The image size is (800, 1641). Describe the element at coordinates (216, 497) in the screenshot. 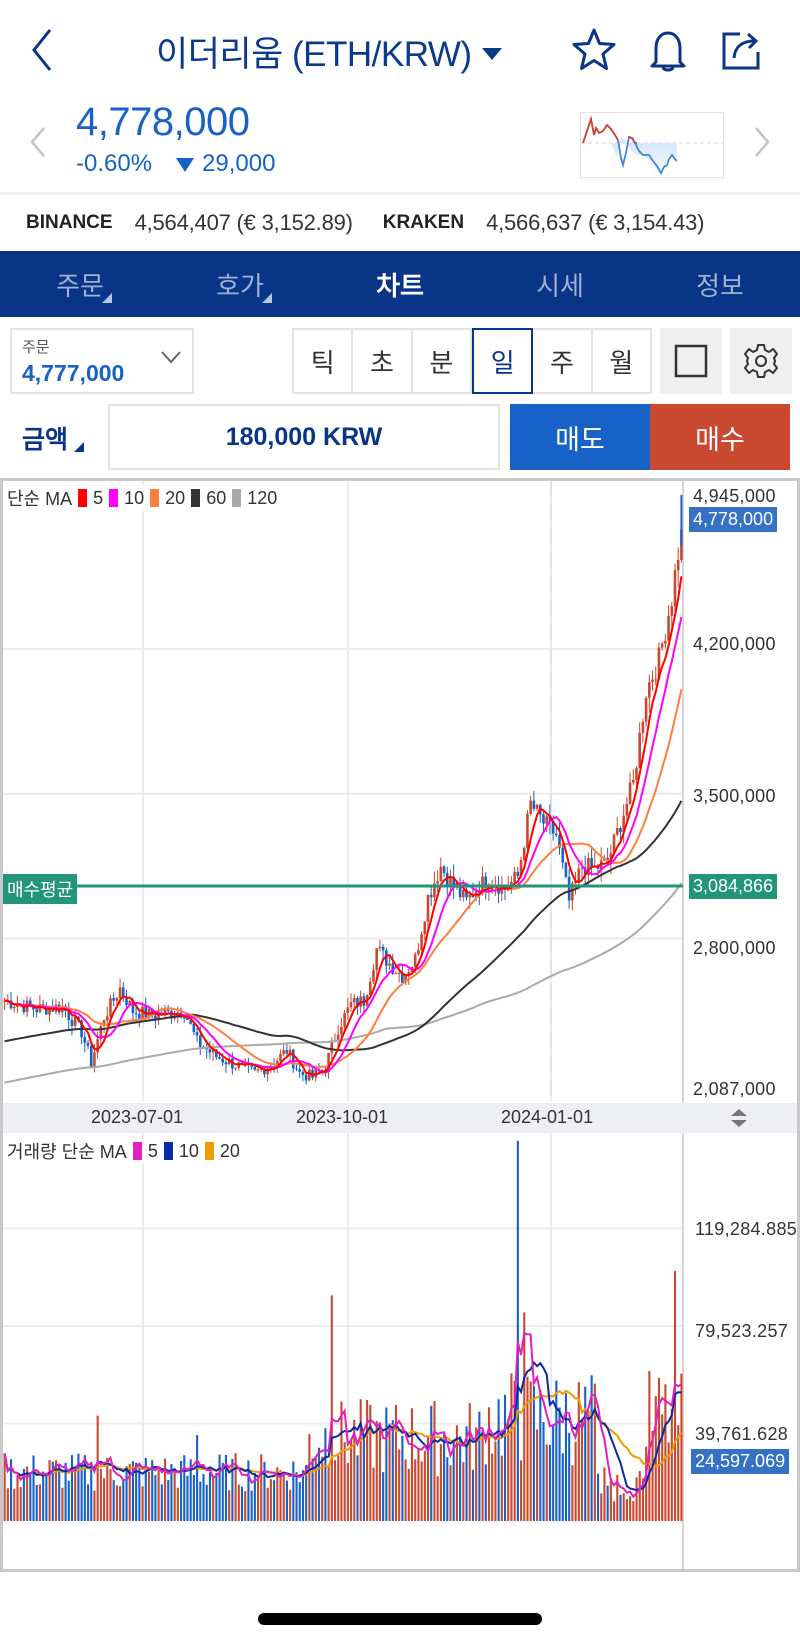

I see `legend-label: 60` at that location.